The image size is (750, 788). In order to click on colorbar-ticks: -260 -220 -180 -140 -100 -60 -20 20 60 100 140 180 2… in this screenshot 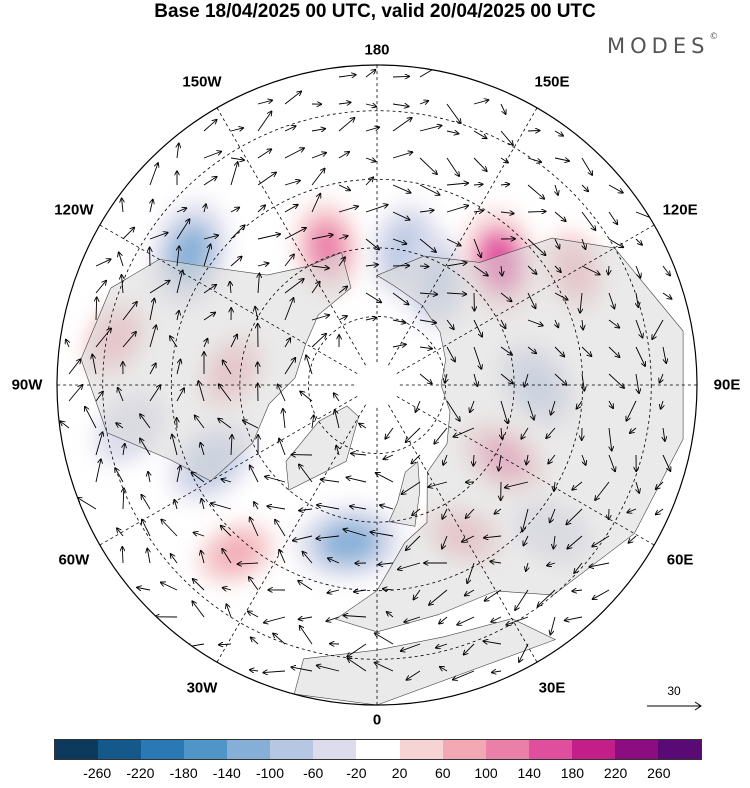, I will do `click(378, 773)`.